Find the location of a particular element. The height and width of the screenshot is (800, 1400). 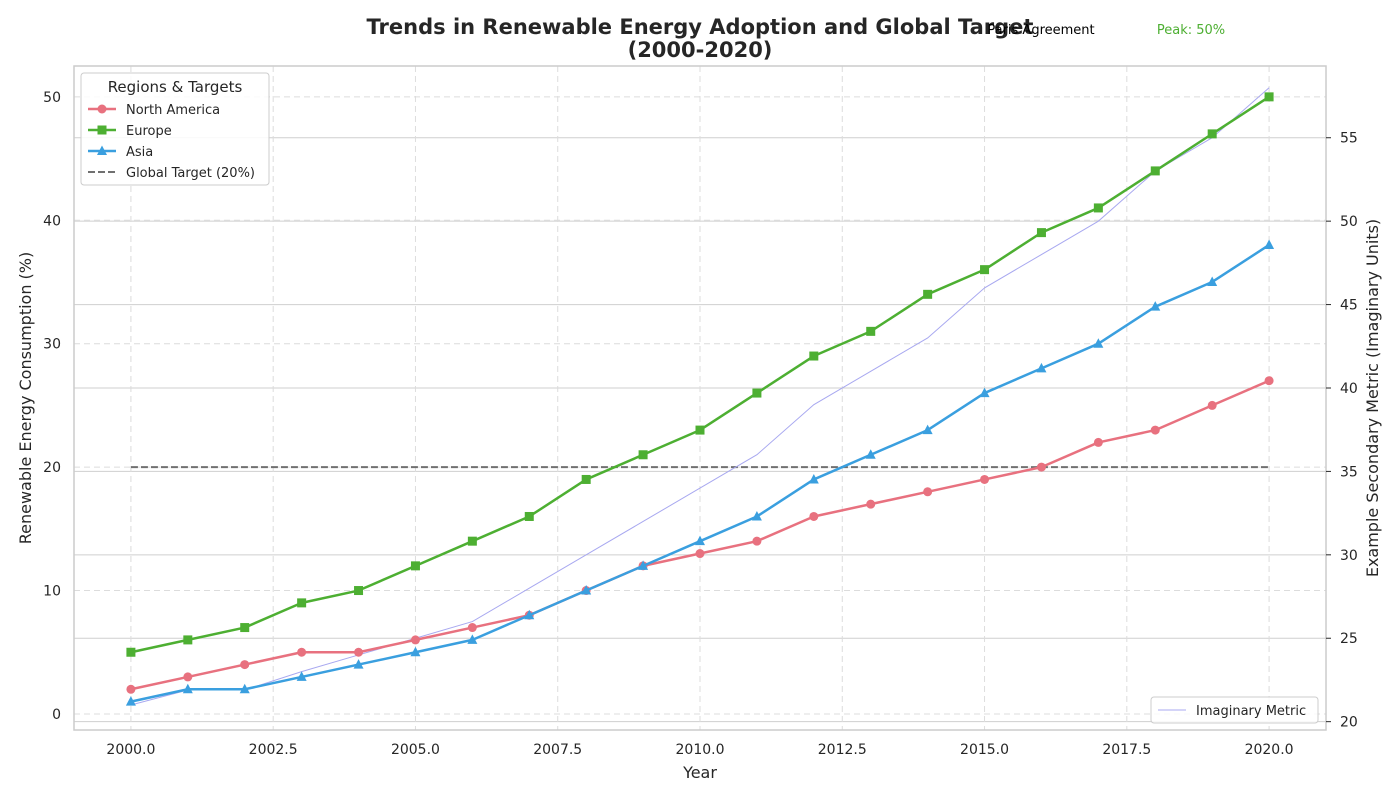

y2-tick-label: 20 is located at coordinates (1349, 723).